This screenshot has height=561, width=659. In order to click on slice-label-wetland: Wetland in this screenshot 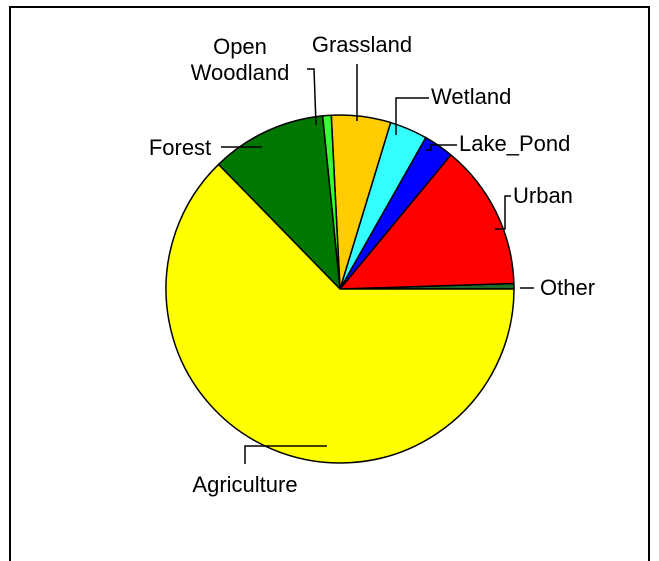, I will do `click(471, 96)`.